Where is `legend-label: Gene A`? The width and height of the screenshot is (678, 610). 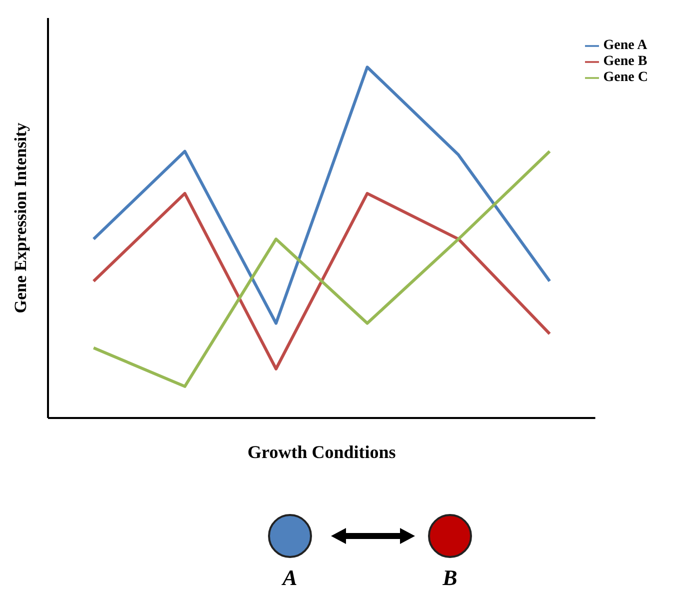 legend-label: Gene A is located at coordinates (625, 45).